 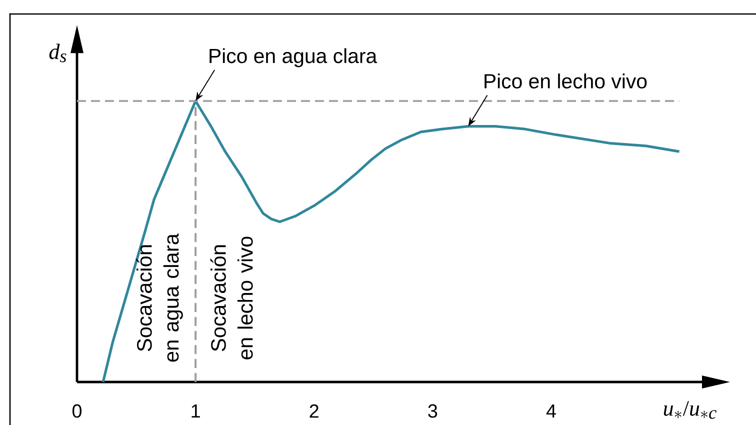 What do you see at coordinates (565, 80) in the screenshot?
I see `annotation: Pico en lecho vivo` at bounding box center [565, 80].